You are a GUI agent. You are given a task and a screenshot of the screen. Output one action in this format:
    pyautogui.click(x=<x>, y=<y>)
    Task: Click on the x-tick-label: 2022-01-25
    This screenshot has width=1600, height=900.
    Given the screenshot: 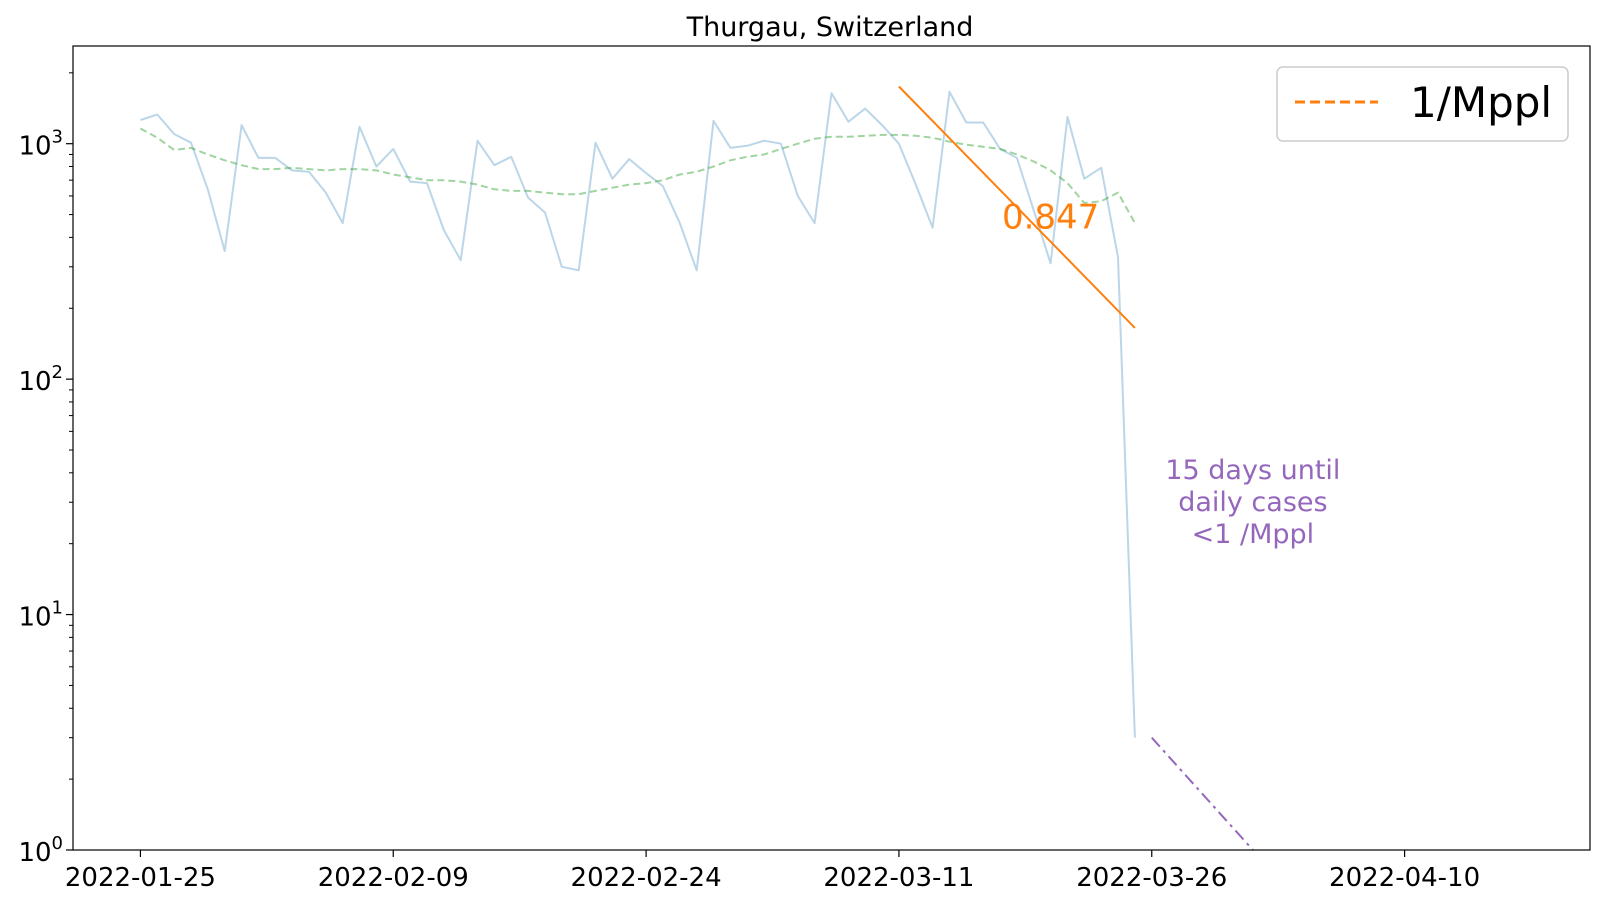 What is the action you would take?
    pyautogui.click(x=140, y=878)
    